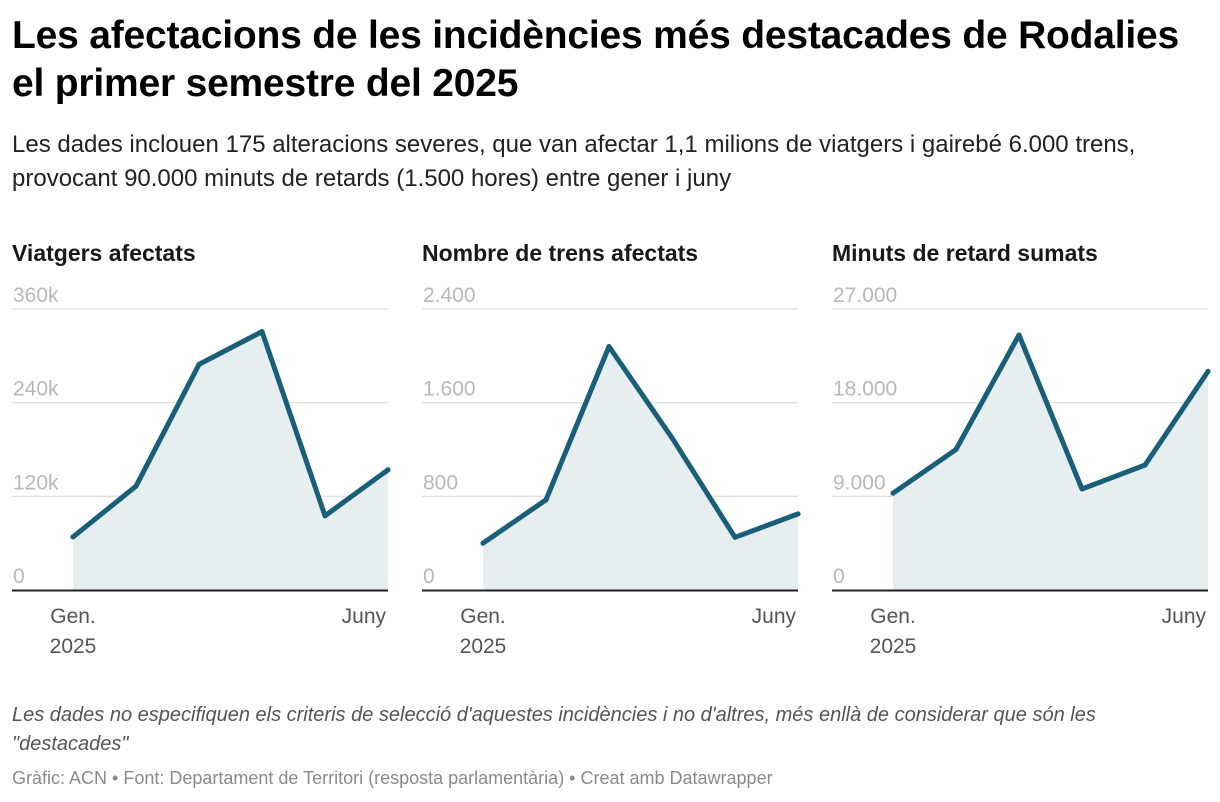  What do you see at coordinates (965, 253) in the screenshot?
I see `panel-title: Minuts de retard sumats` at bounding box center [965, 253].